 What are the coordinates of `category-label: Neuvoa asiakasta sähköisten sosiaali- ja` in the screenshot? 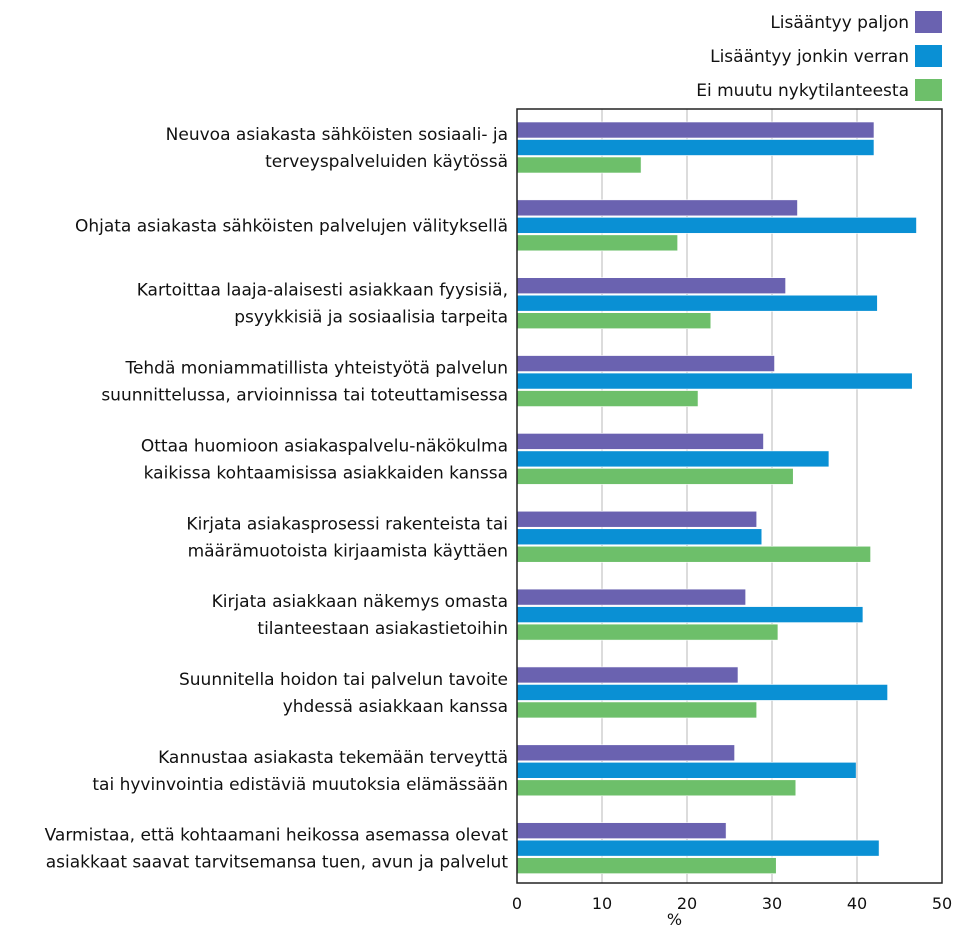 It's located at (337, 135).